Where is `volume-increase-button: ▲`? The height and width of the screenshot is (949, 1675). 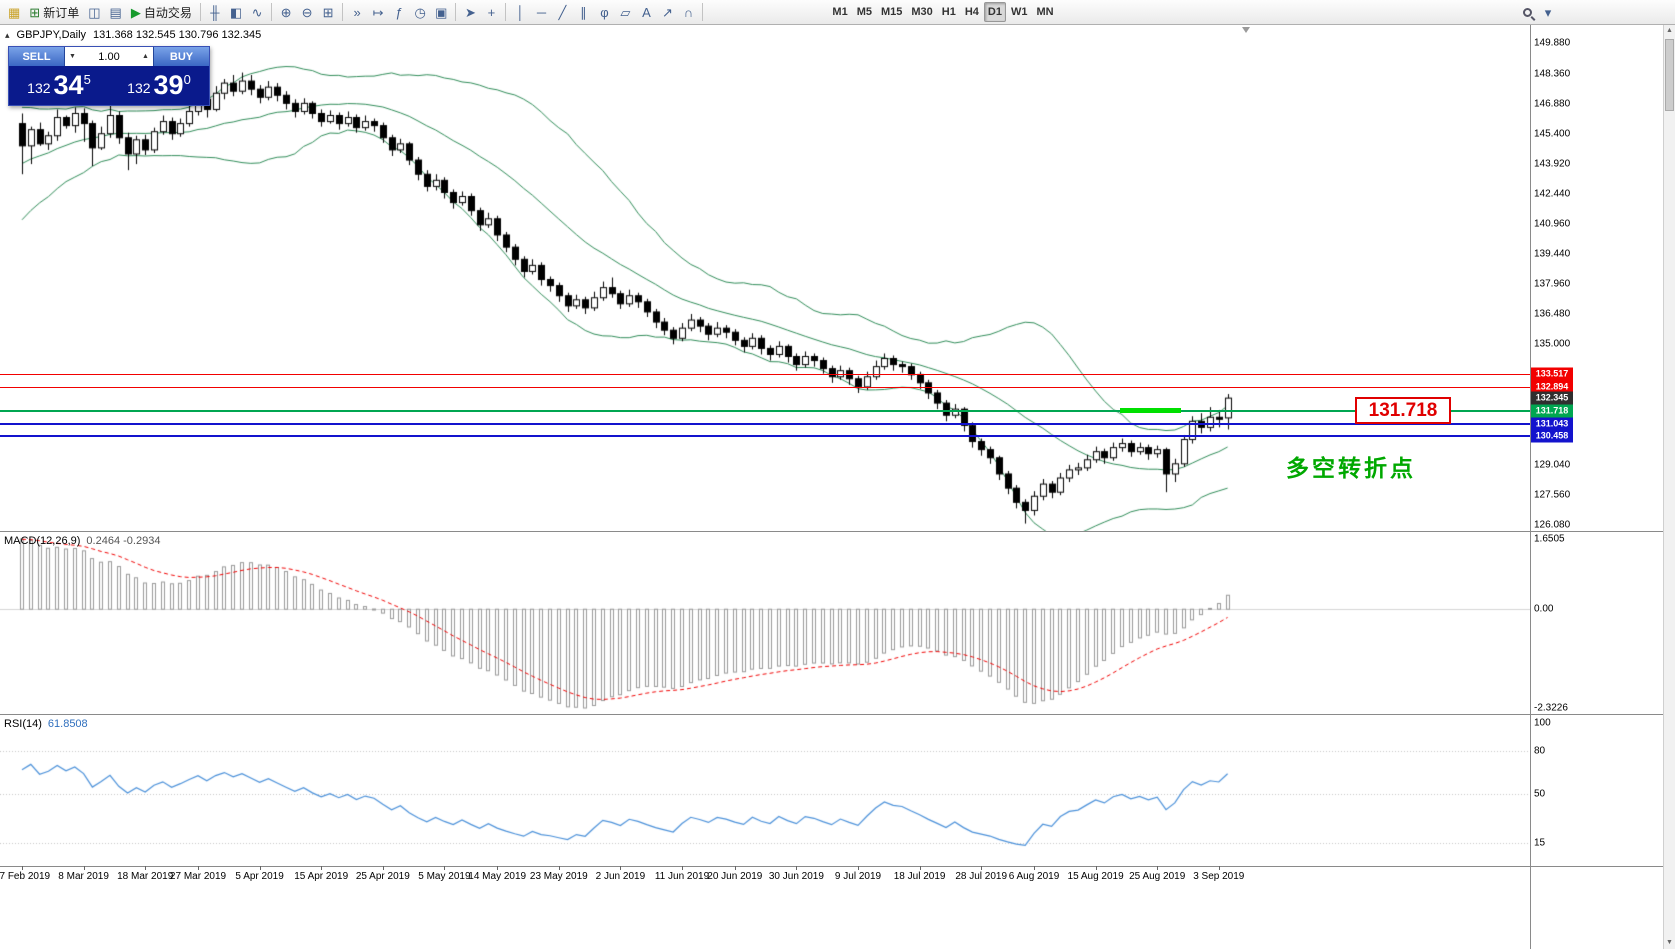 volume-increase-button: ▲ is located at coordinates (145, 56).